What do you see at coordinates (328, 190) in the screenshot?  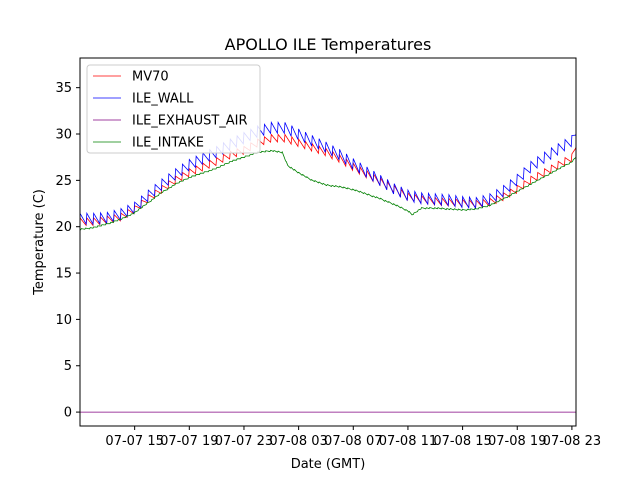 I see `series-line-ile-intake` at bounding box center [328, 190].